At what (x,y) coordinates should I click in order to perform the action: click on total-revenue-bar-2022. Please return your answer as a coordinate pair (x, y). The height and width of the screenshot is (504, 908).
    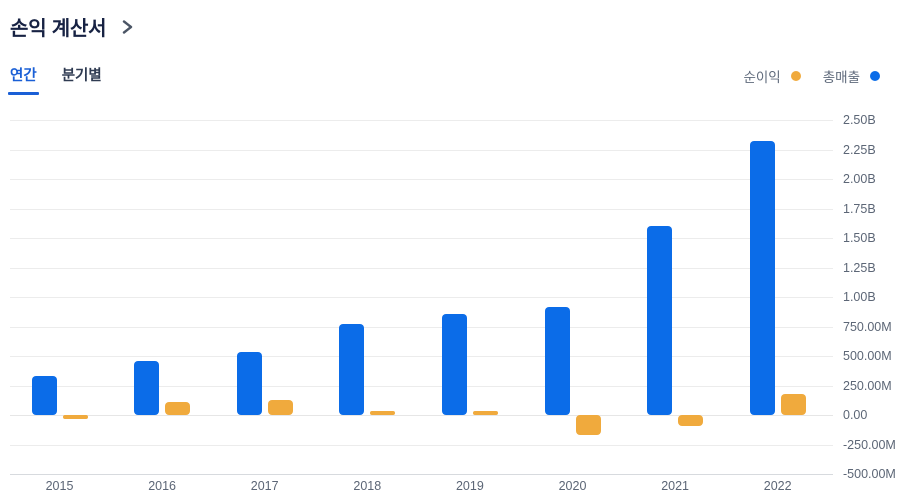
    Looking at the image, I should click on (762, 278).